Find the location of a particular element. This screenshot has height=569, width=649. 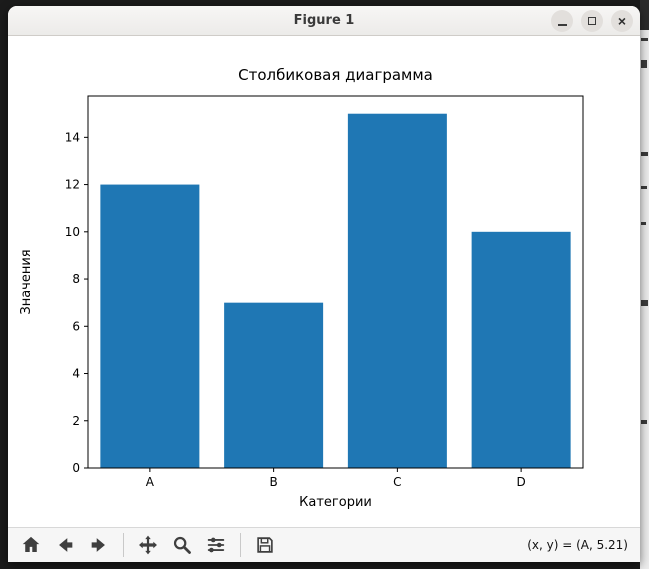

svg-text: 8 is located at coordinates (76, 279).